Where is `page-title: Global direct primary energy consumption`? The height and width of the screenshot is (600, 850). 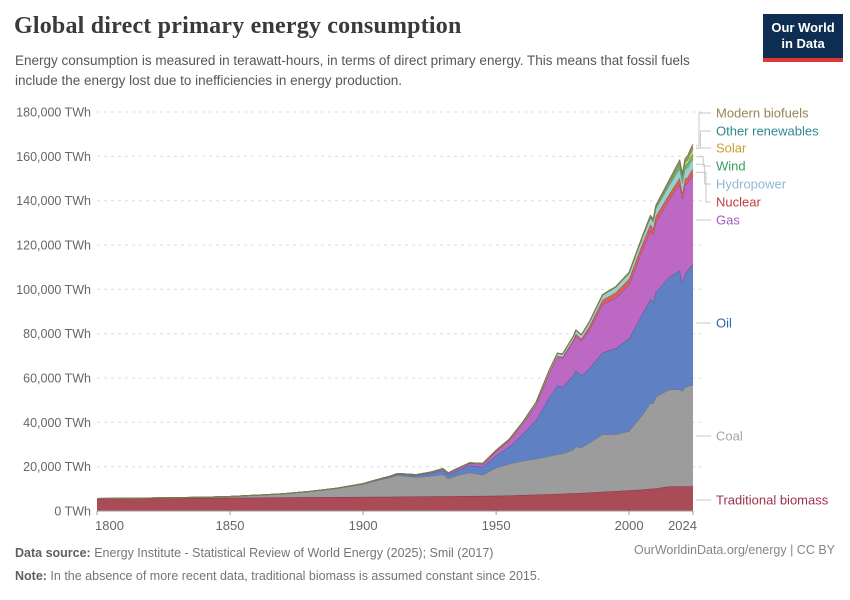
page-title: Global direct primary energy consumption is located at coordinates (238, 26).